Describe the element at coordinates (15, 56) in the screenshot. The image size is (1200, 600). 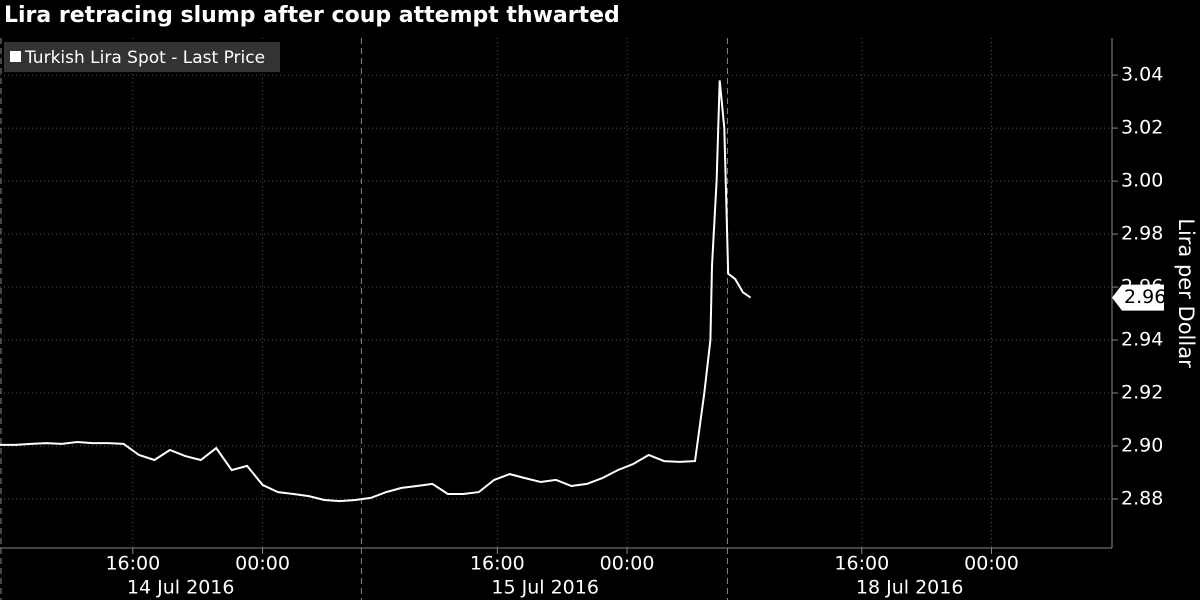
I see `legend-swatch` at that location.